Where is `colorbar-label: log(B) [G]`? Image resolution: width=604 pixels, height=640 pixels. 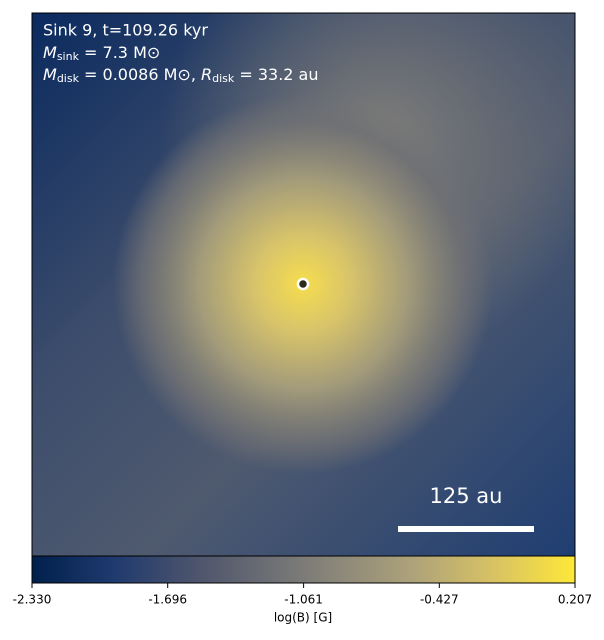 colorbar-label: log(B) [G] is located at coordinates (303, 618).